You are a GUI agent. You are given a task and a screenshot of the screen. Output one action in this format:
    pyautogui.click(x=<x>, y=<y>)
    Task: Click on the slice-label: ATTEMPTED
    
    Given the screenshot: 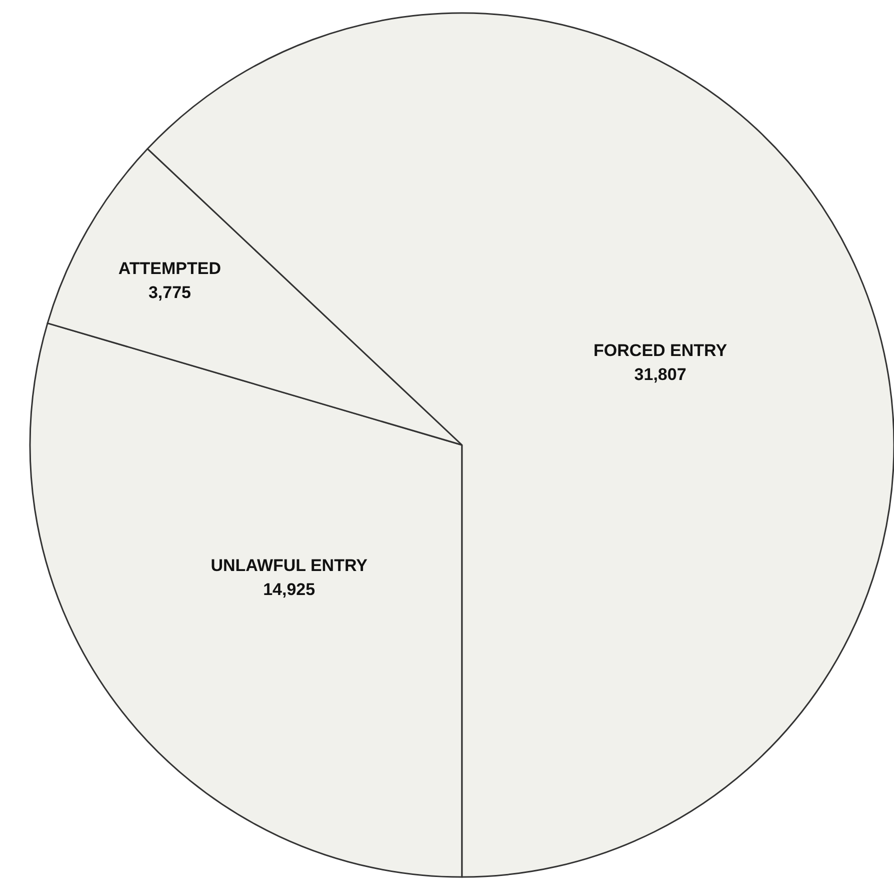 What is the action you would take?
    pyautogui.click(x=170, y=268)
    